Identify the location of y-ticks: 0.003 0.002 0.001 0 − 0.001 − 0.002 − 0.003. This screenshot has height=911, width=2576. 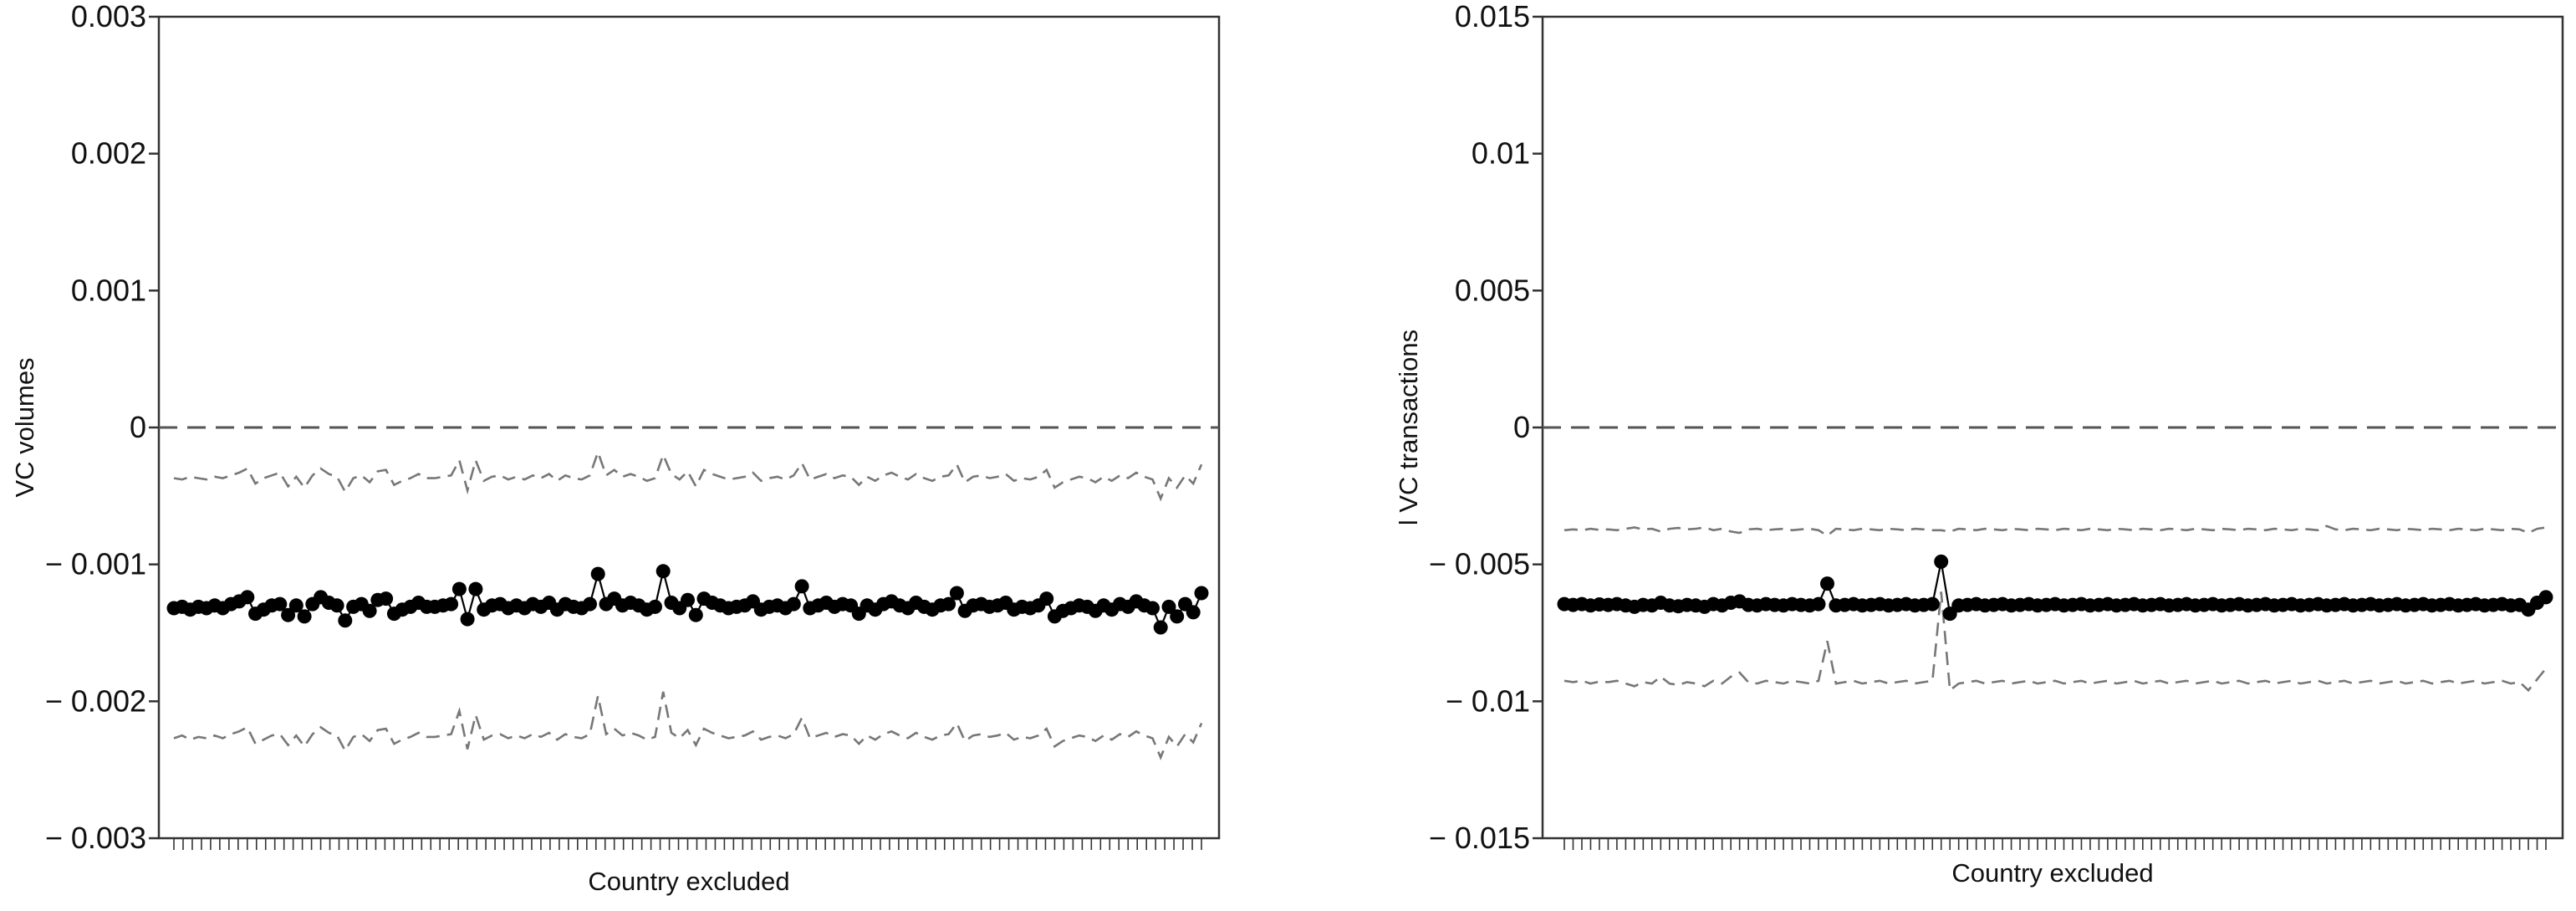
(102, 427).